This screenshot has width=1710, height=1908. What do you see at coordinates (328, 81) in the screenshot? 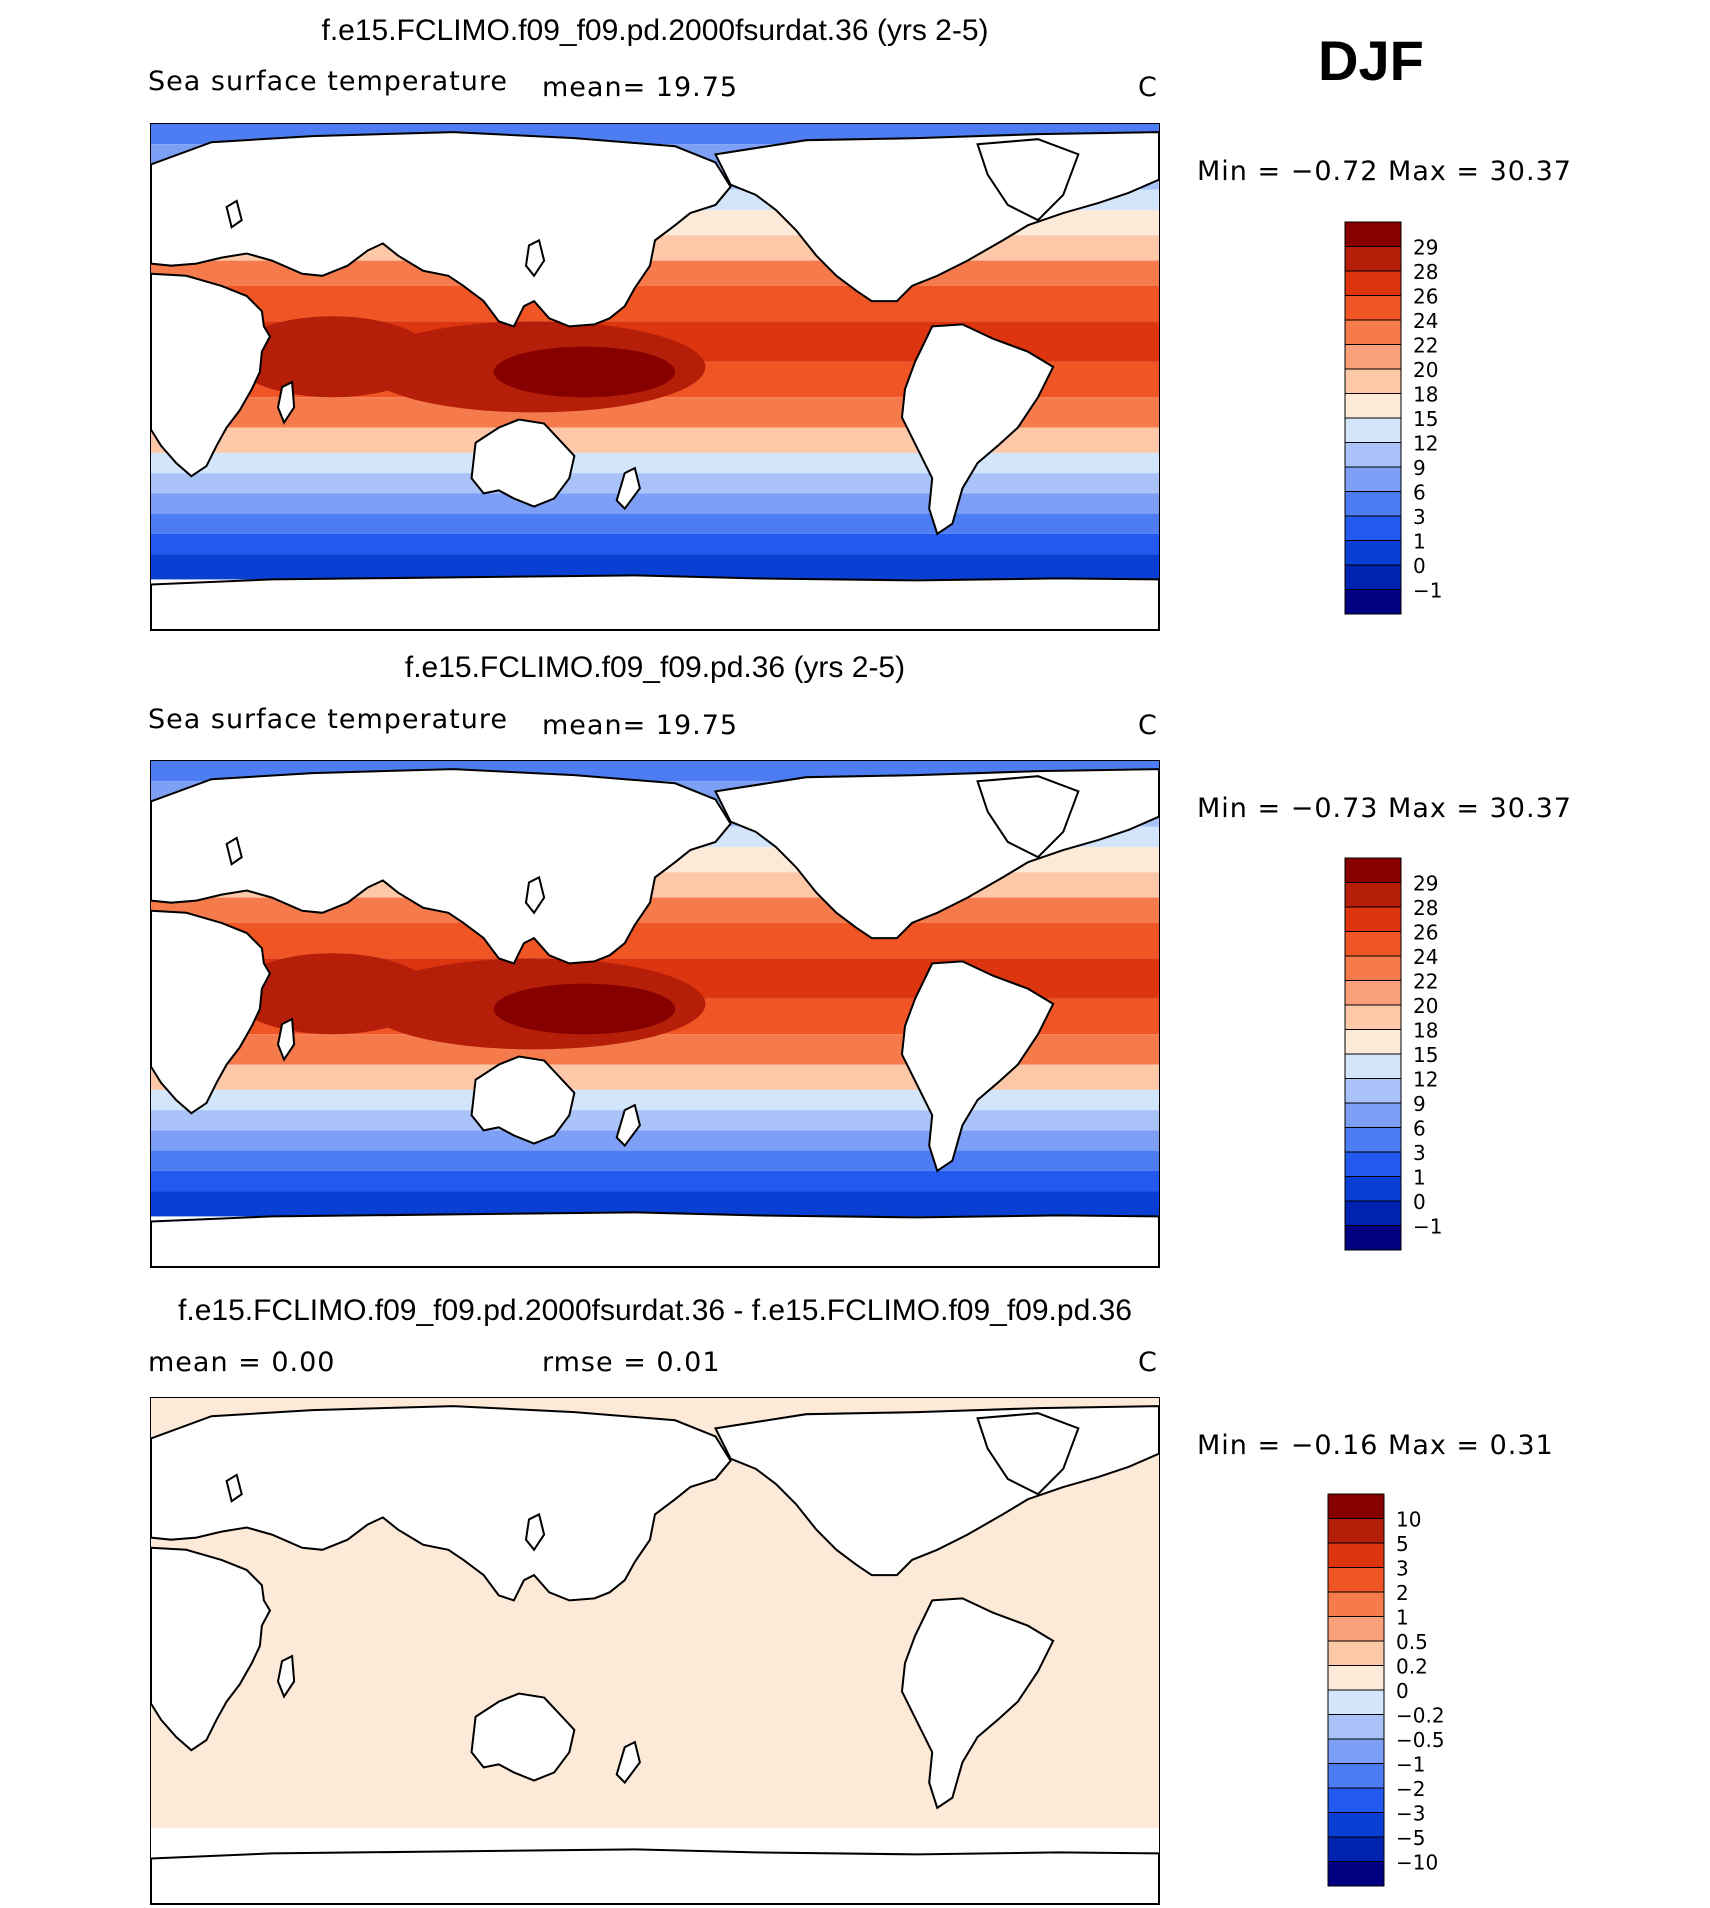
I see `panel-1-variable-label: Sea surface temperature` at bounding box center [328, 81].